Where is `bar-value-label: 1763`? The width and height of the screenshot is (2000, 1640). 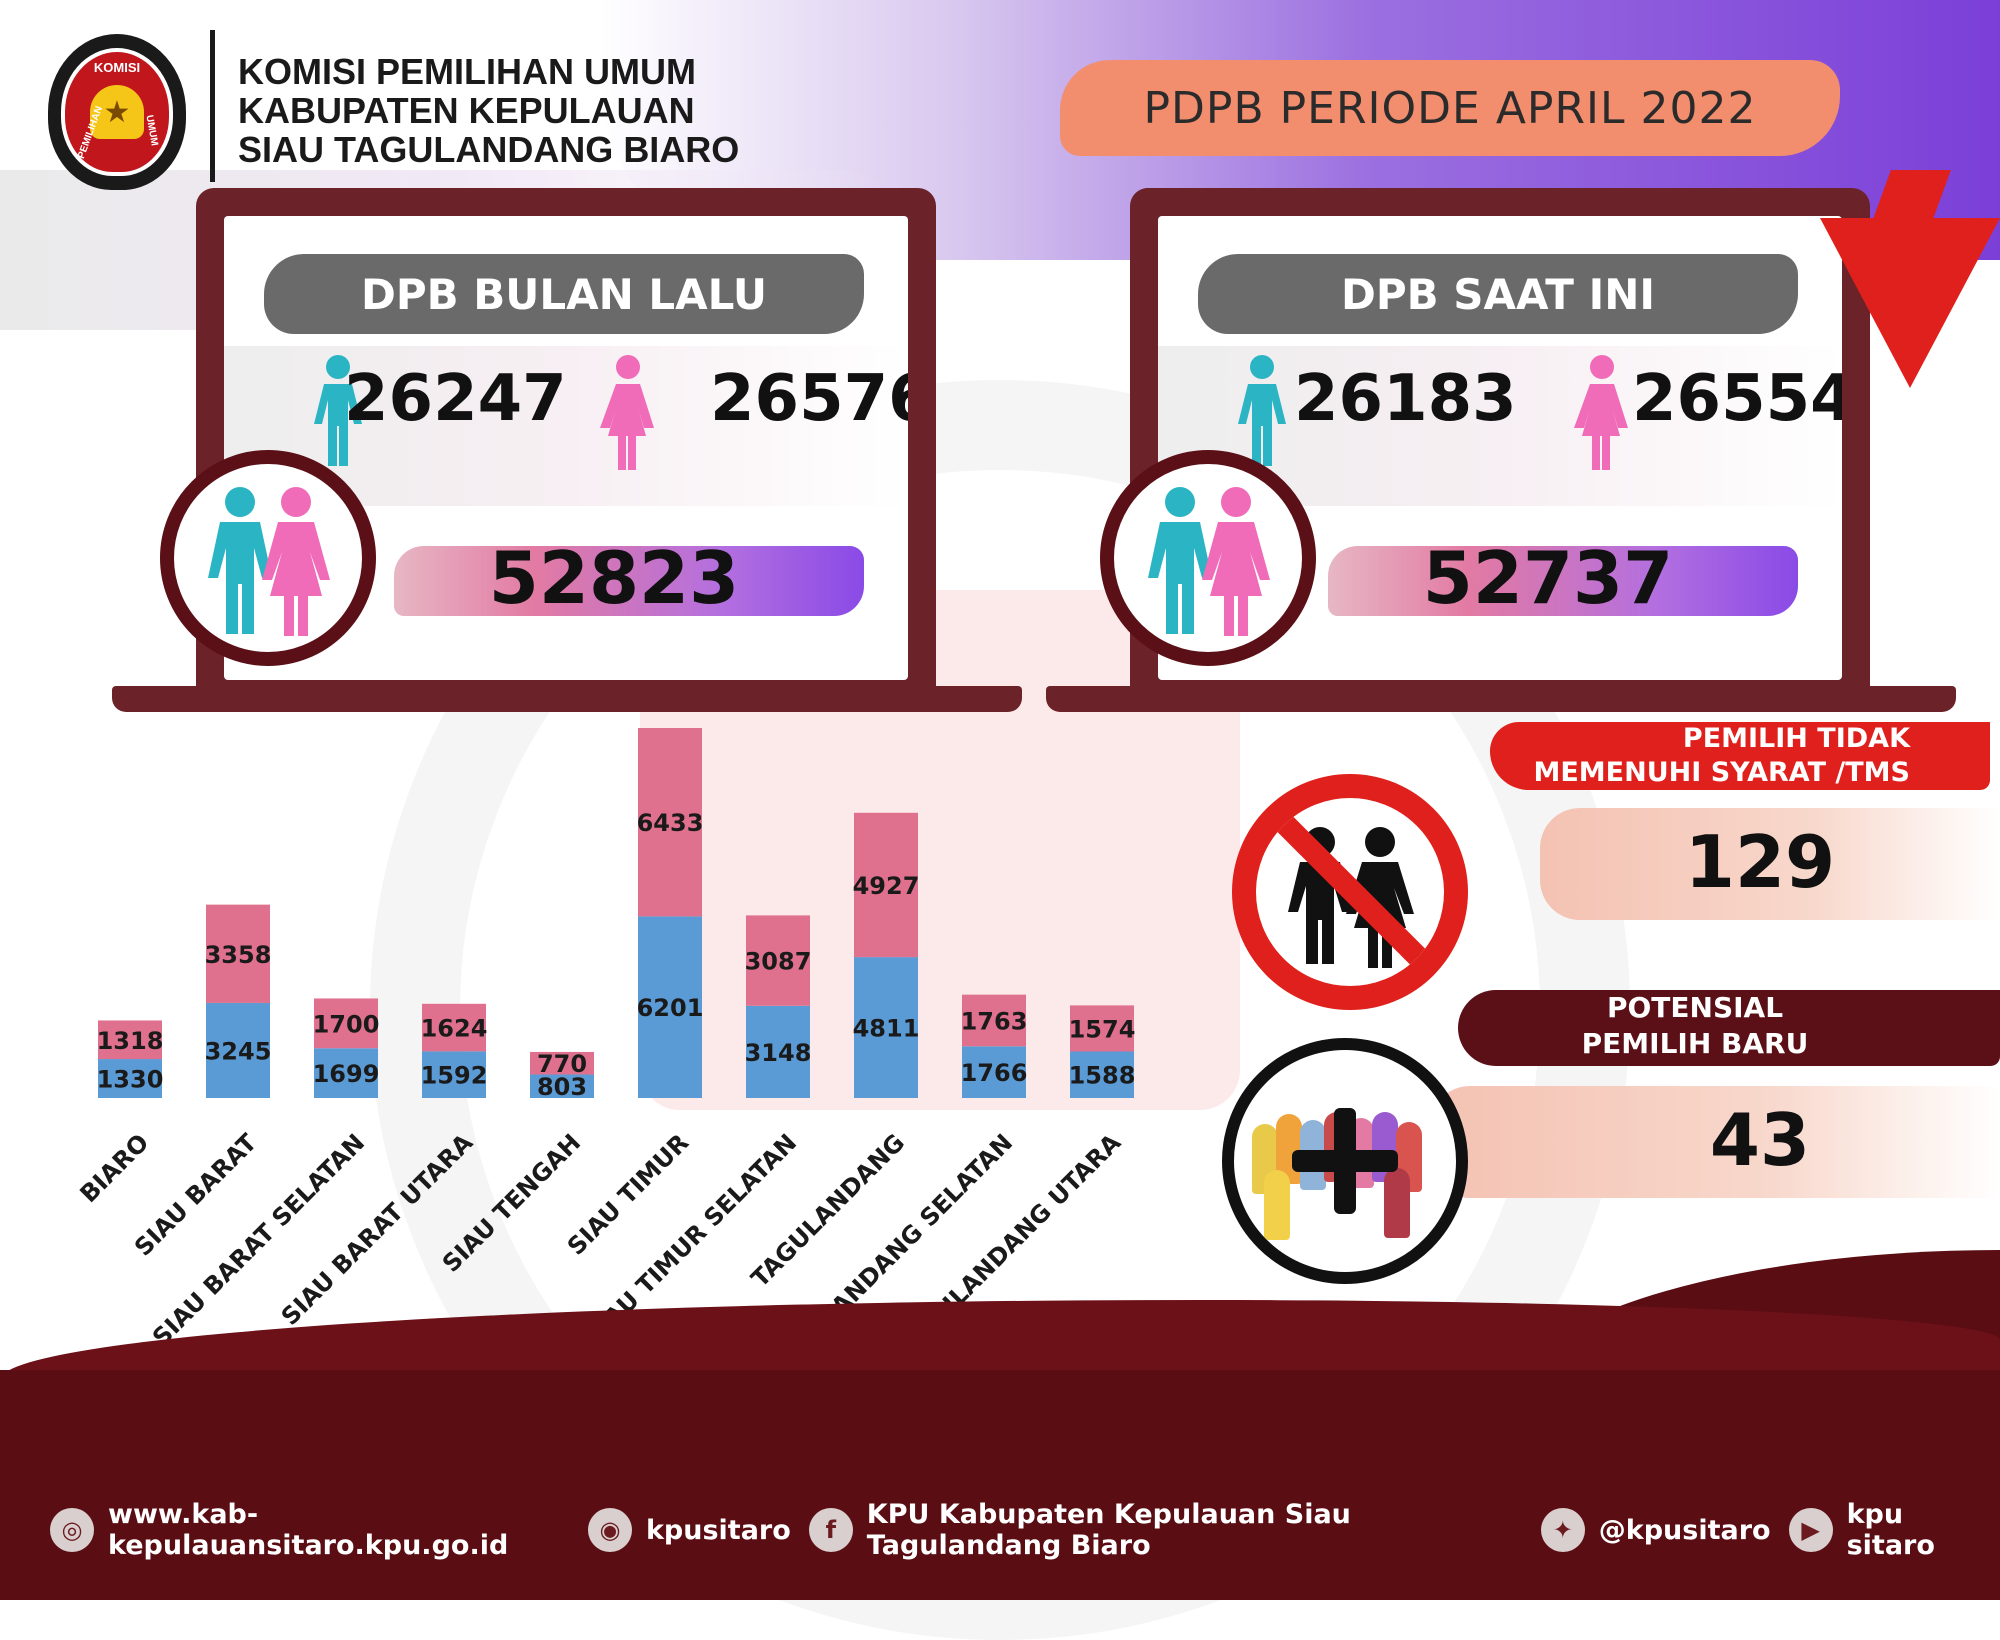
bar-value-label: 1763 is located at coordinates (994, 1021).